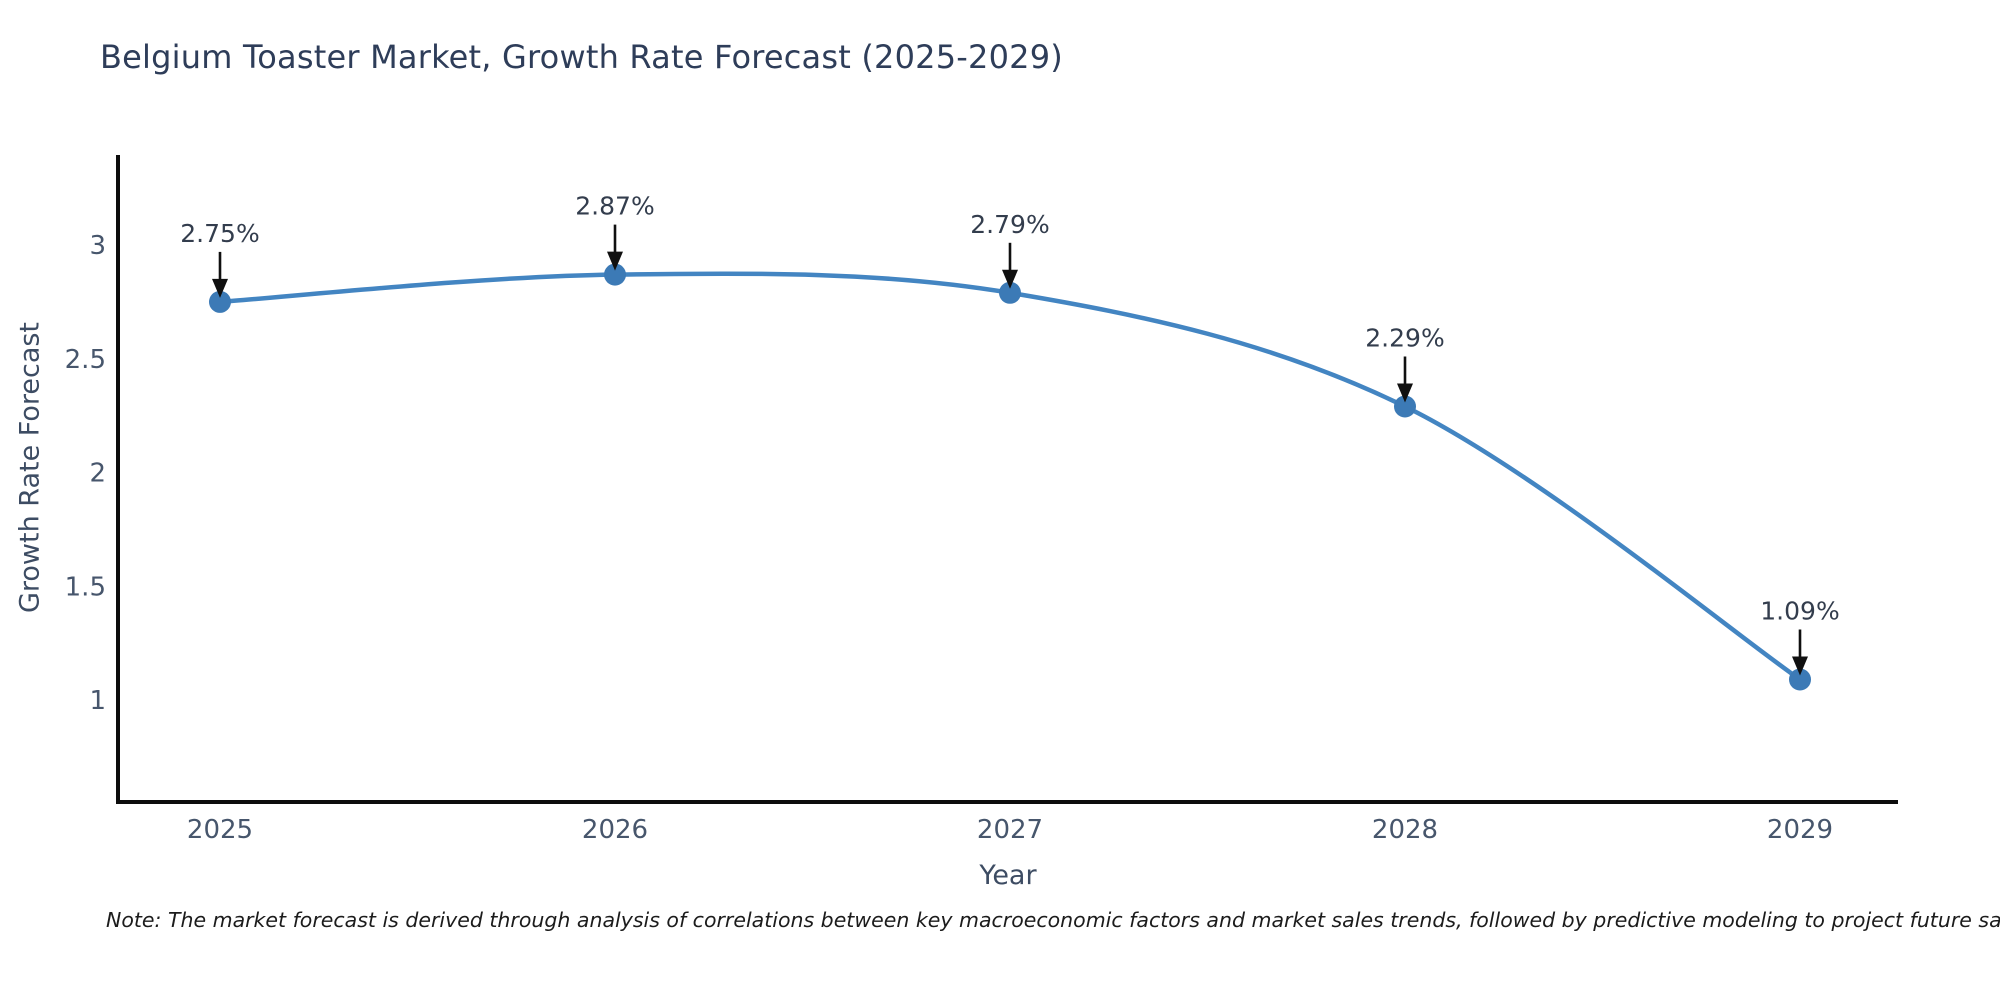 The width and height of the screenshot is (2000, 1000). Describe the element at coordinates (219, 233) in the screenshot. I see `annotation-label: 2.75%` at that location.